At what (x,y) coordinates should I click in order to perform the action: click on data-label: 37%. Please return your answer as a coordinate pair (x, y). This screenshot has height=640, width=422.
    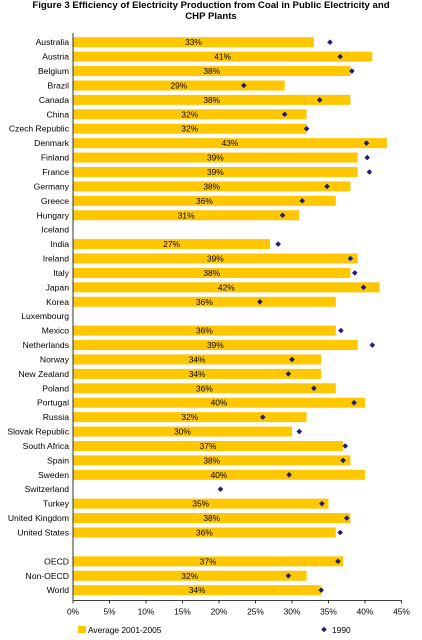
    Looking at the image, I should click on (208, 561).